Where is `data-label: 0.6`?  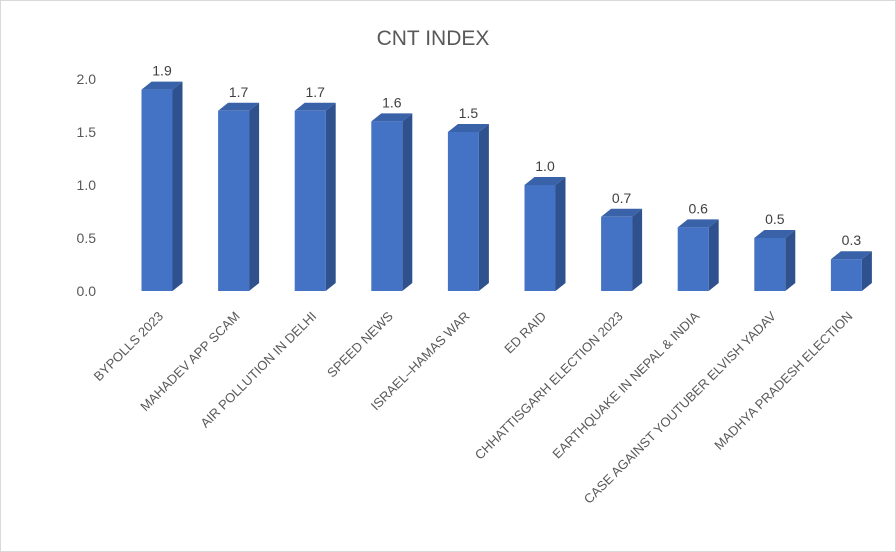
data-label: 0.6 is located at coordinates (698, 208).